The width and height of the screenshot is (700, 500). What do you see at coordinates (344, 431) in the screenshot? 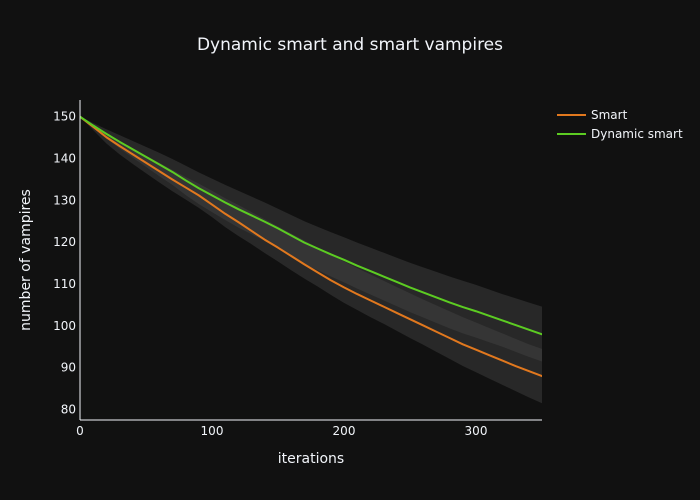
I see `x-tick-label: 200` at bounding box center [344, 431].